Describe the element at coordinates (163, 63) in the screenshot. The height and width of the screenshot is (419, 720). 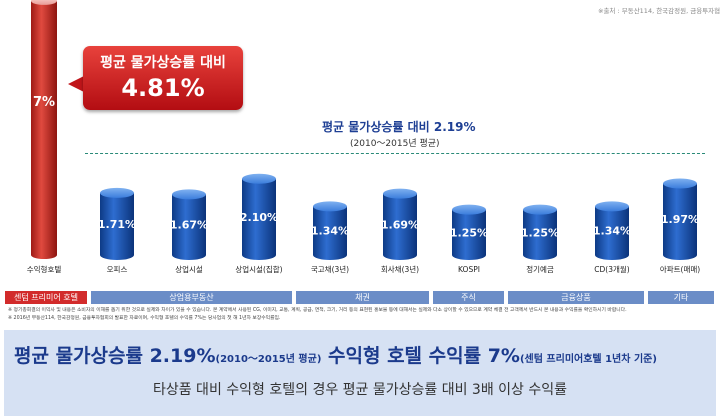
I see `callout-label: 평균 물가상승률 대비` at that location.